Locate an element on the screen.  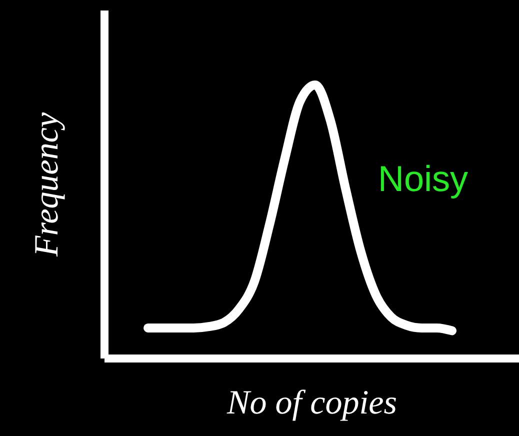
y-axis-title: Frequency is located at coordinates (47, 185).